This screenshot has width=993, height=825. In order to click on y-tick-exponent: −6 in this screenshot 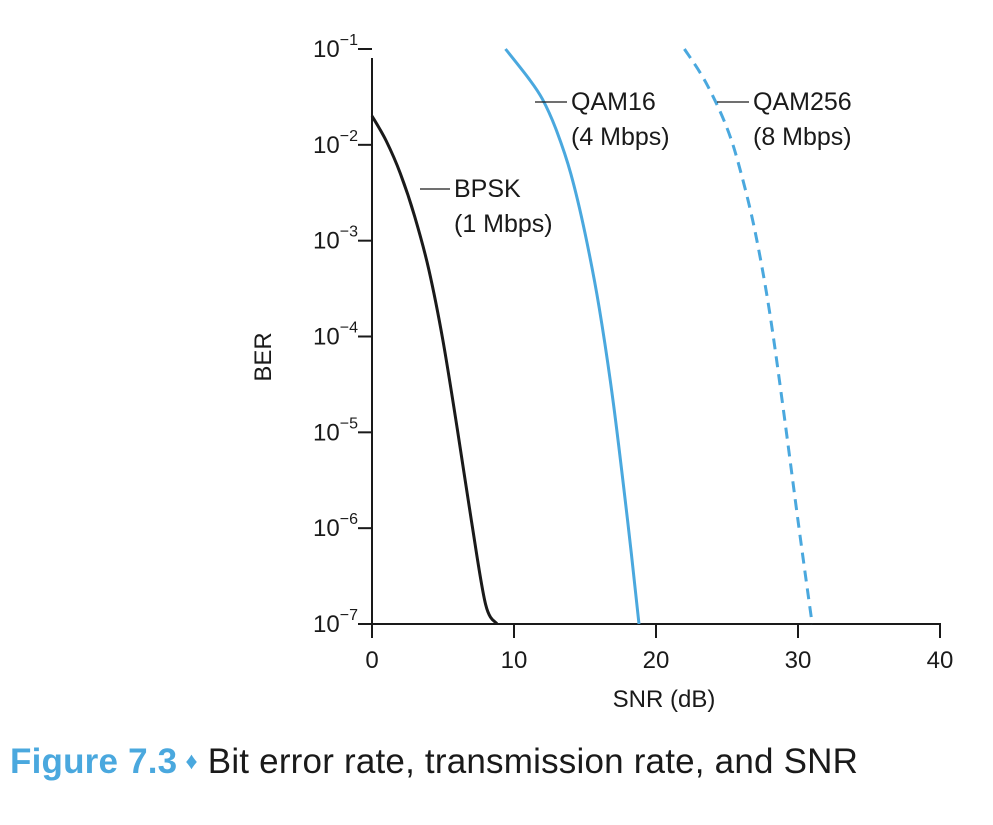, I will do `click(349, 519)`.